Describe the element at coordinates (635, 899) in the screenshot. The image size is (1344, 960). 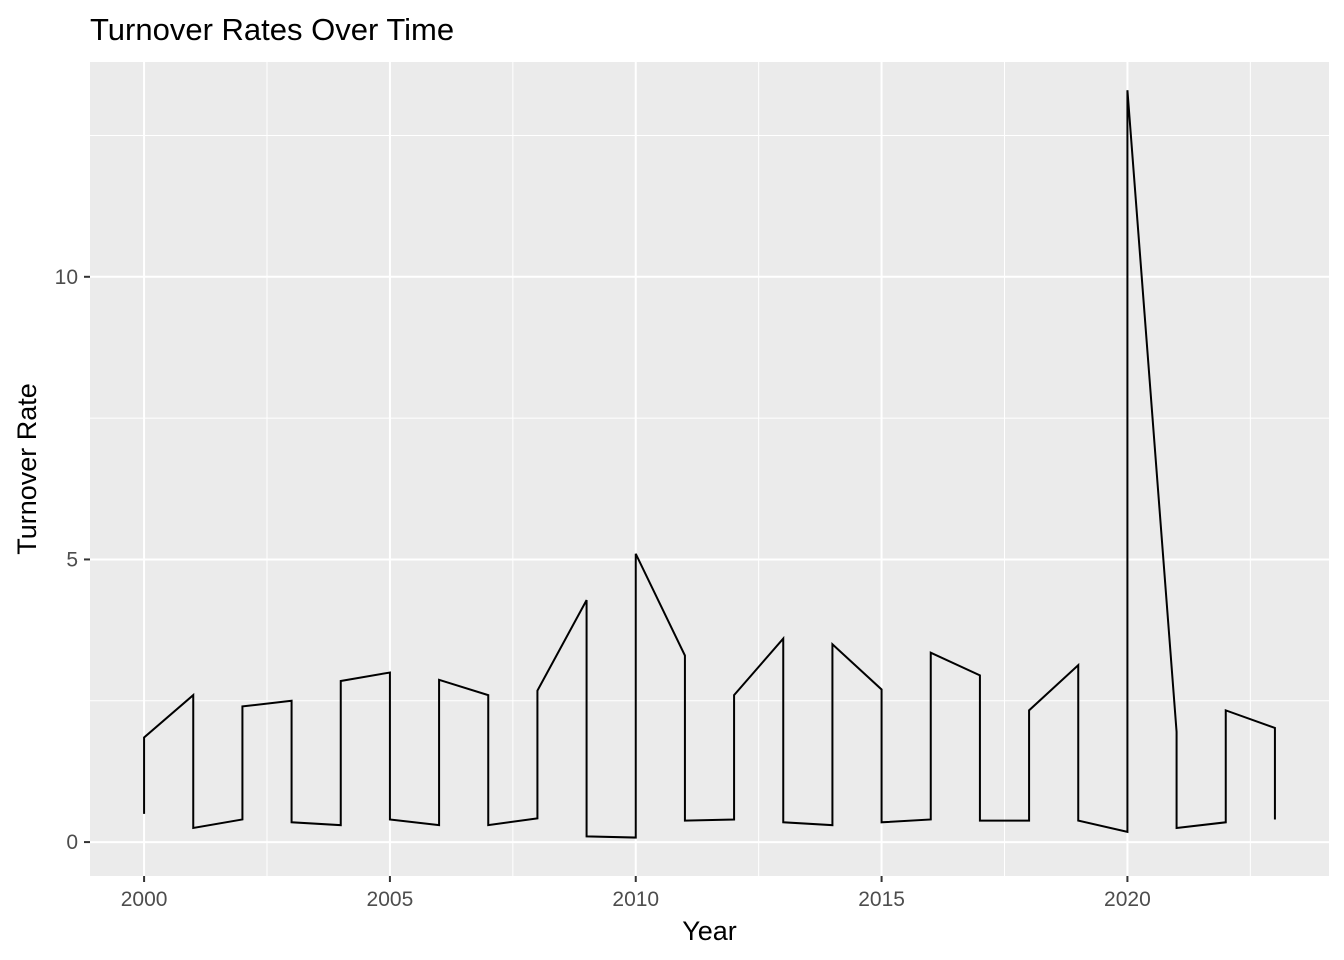
I see `x-tick-label: 2010` at that location.